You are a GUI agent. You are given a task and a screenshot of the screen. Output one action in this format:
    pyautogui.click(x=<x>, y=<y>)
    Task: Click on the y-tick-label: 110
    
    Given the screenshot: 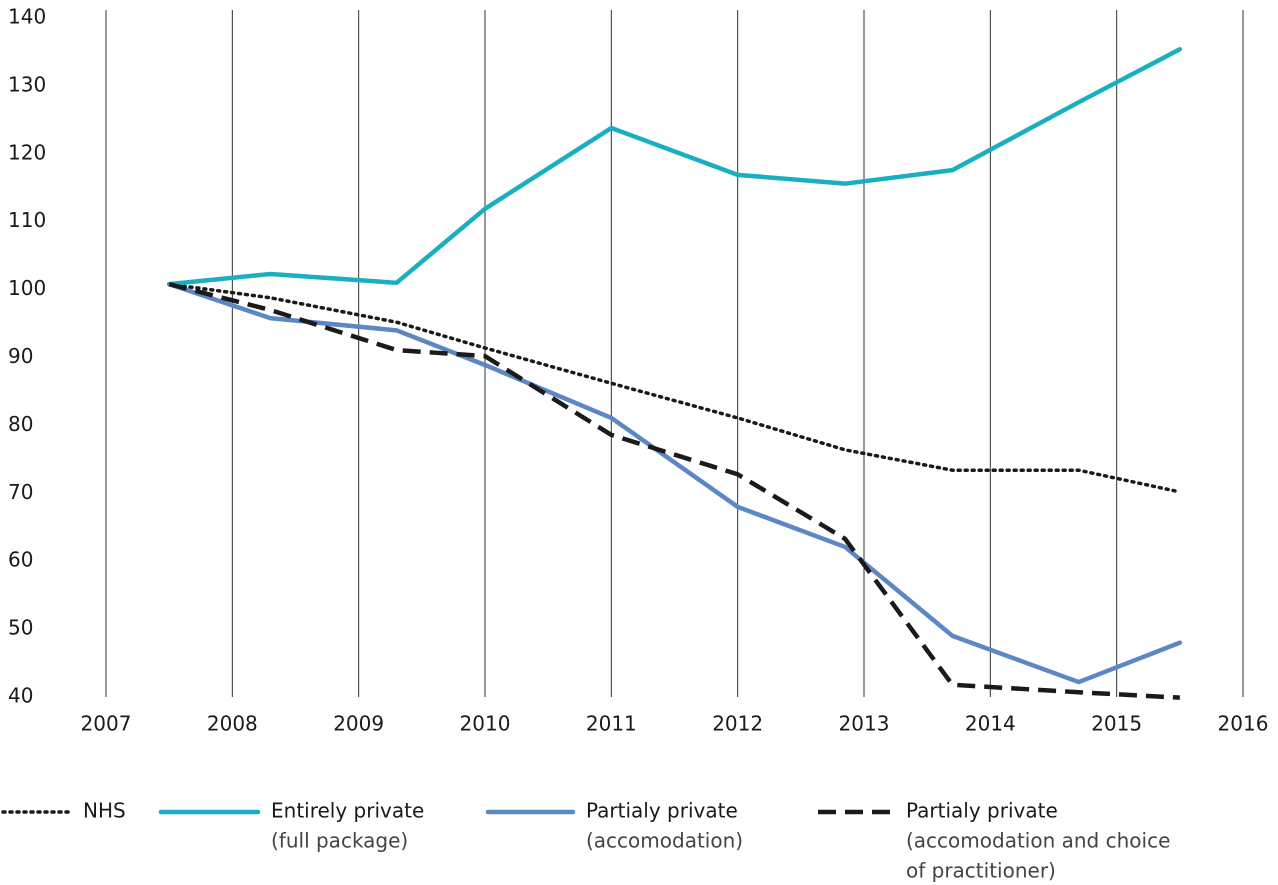 What is the action you would take?
    pyautogui.click(x=27, y=220)
    